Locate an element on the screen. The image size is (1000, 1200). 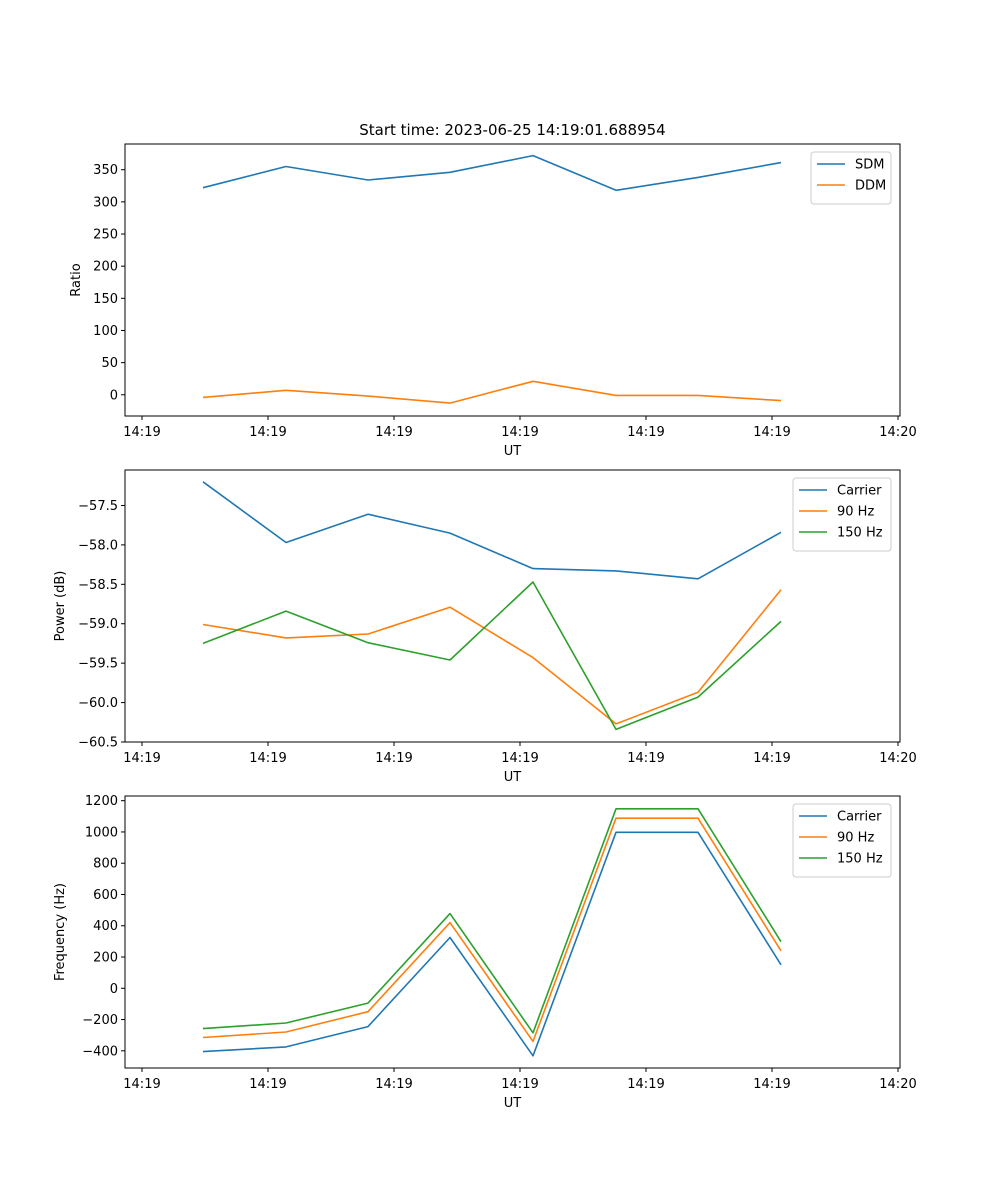
y-tick-label: −59.0 is located at coordinates (98, 624).